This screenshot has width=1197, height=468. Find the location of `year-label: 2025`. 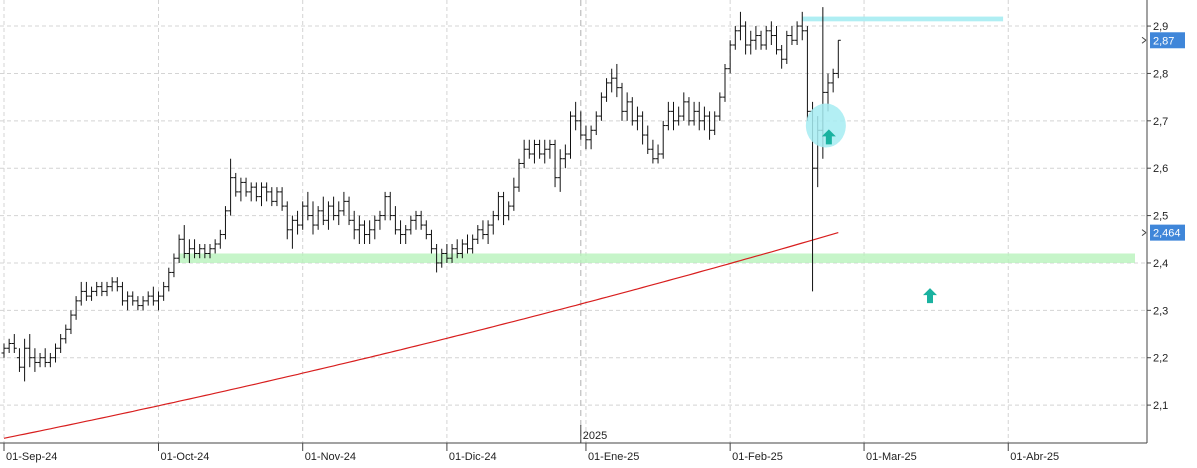

year-label: 2025 is located at coordinates (595, 436).